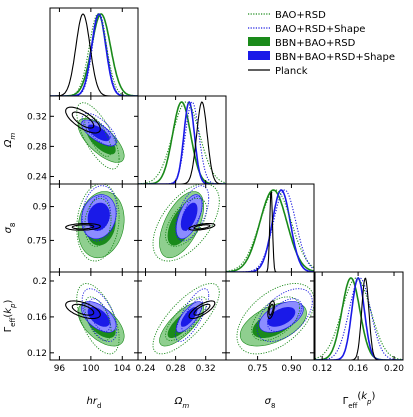 Image resolution: width=413 pixels, height=417 pixels. What do you see at coordinates (259, 55) in the screenshot?
I see `legend-swatch-bbn-bao-rsd-shape` at bounding box center [259, 55].